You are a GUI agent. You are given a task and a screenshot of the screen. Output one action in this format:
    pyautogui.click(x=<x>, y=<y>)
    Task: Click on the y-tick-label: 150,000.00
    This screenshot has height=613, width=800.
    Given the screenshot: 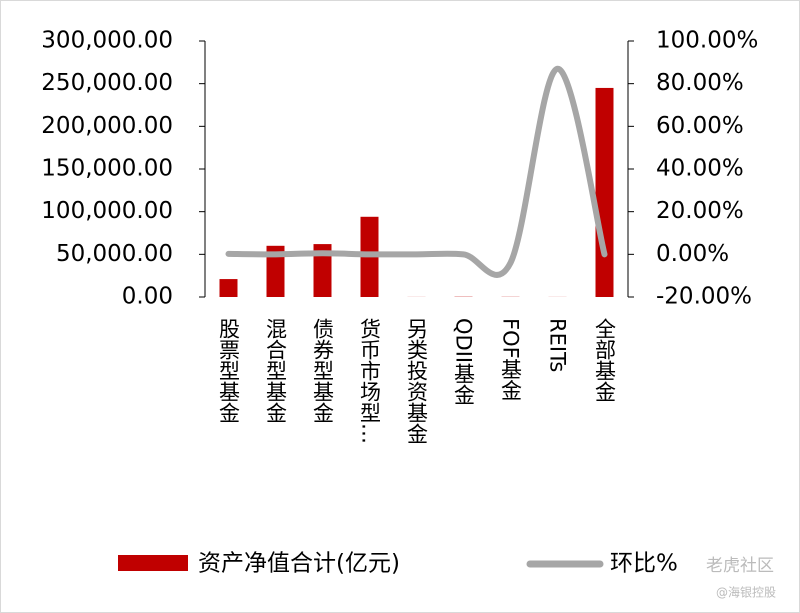 What is the action you would take?
    pyautogui.click(x=107, y=169)
    